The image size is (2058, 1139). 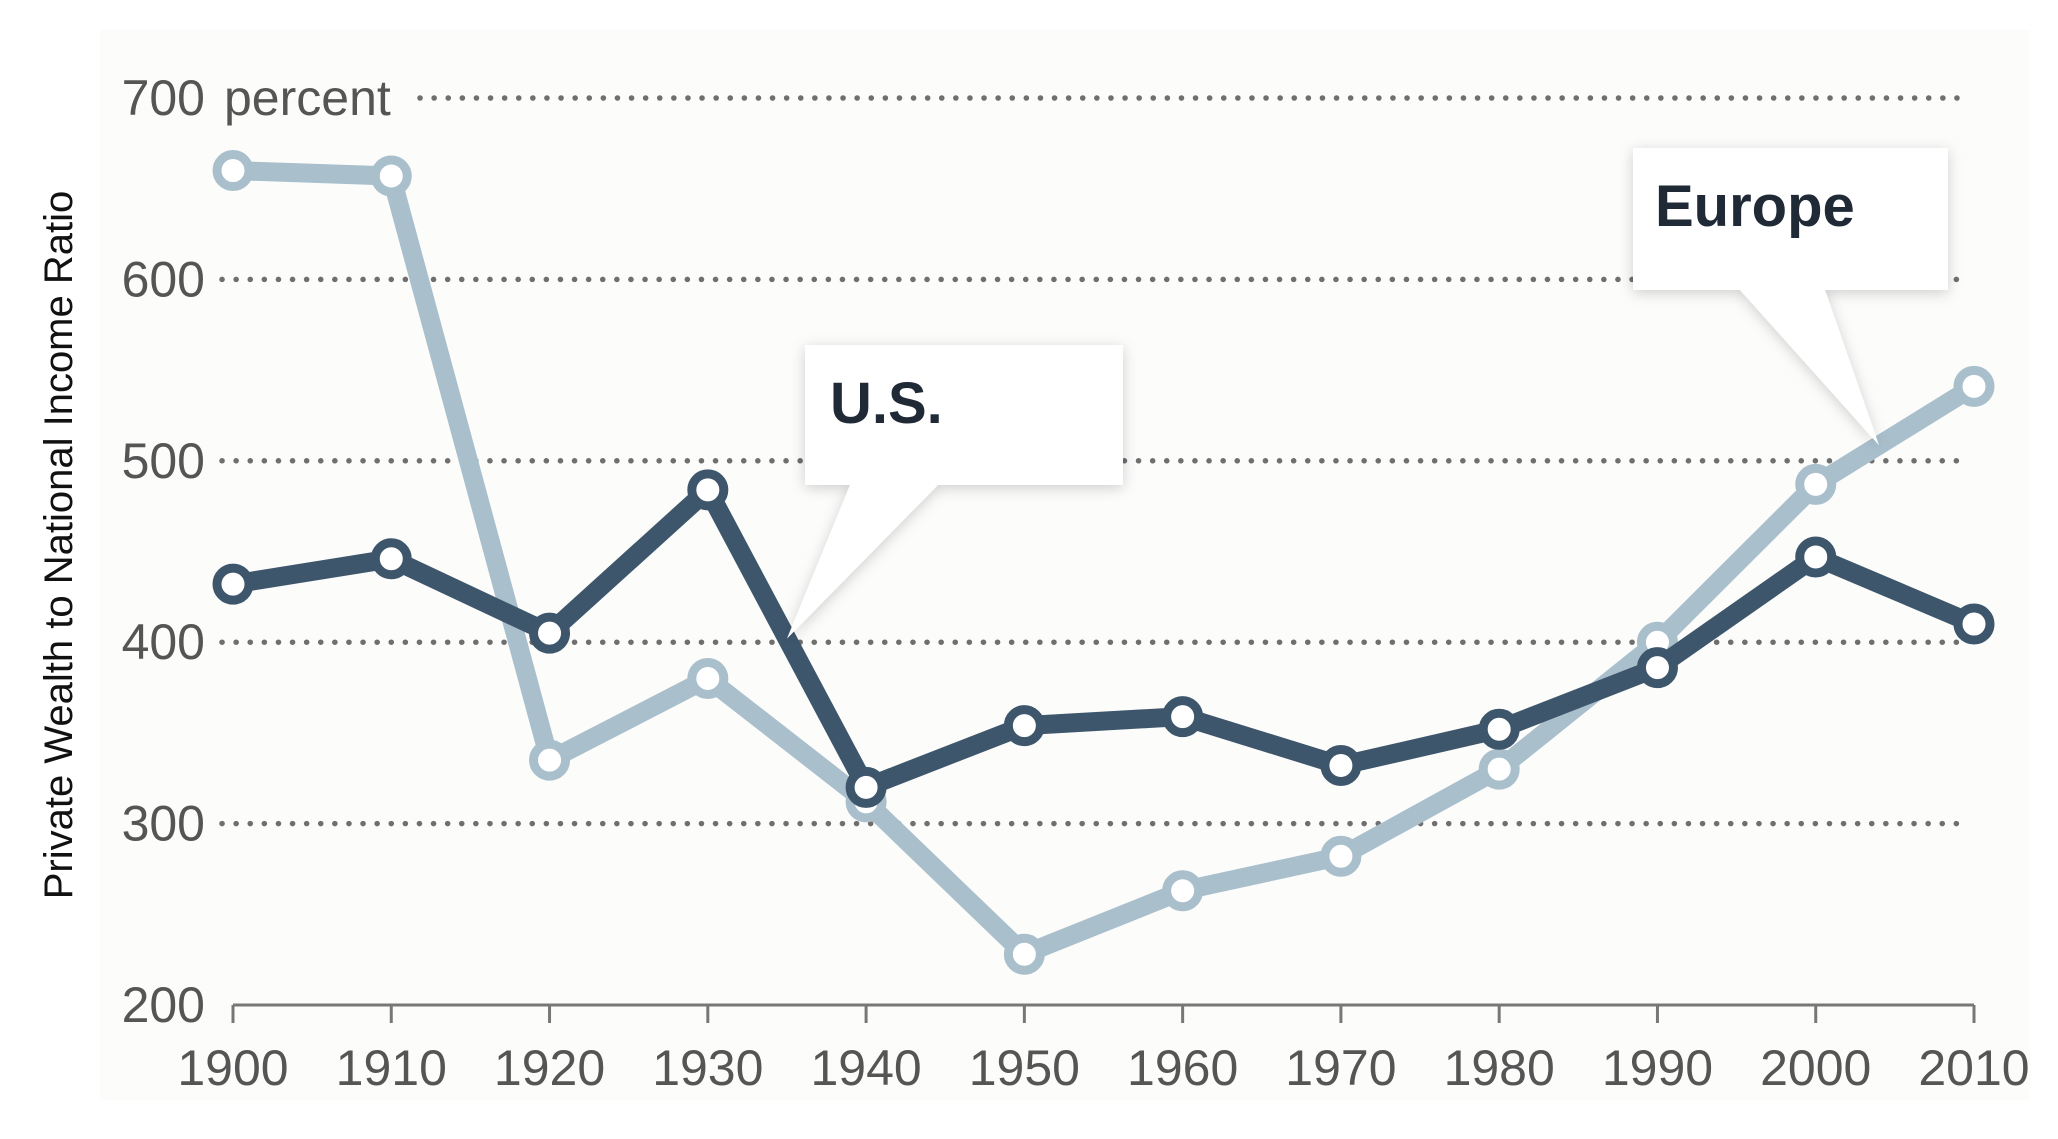 I want to click on point-u-s-1920, so click(x=550, y=633).